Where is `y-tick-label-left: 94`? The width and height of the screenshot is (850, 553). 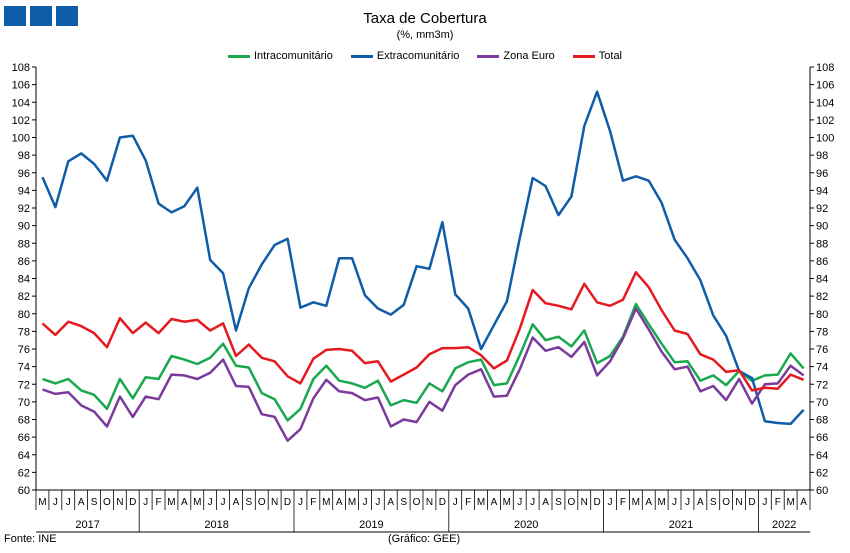 y-tick-label-left: 94 is located at coordinates (24, 191).